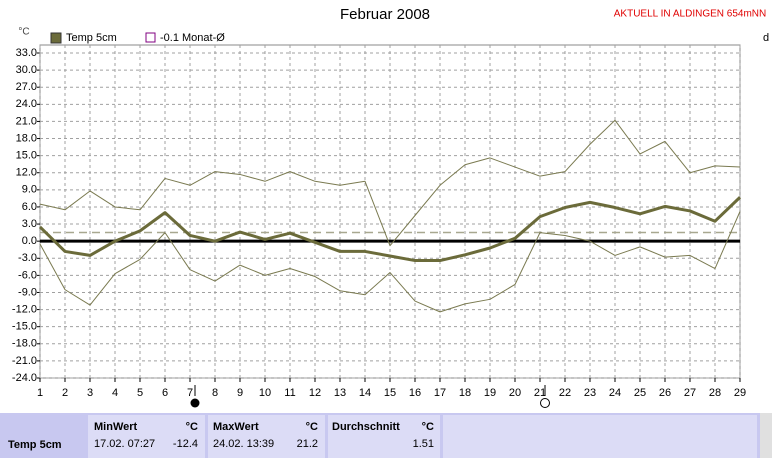 Image resolution: width=772 pixels, height=458 pixels. Describe the element at coordinates (115, 393) in the screenshot. I see `x-tick-label: 4` at that location.